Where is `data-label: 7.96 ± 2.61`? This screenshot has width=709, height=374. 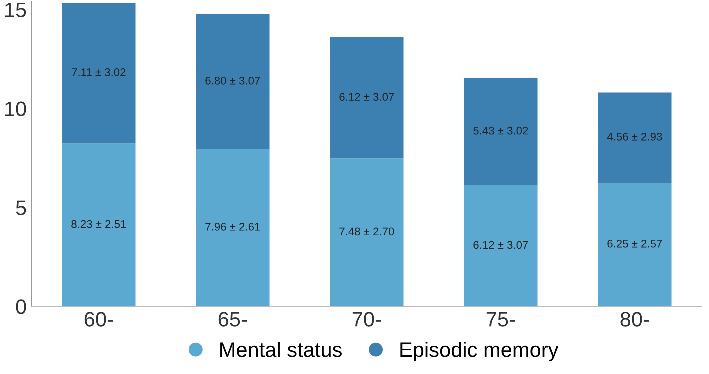
data-label: 7.96 ± 2.61 is located at coordinates (233, 227).